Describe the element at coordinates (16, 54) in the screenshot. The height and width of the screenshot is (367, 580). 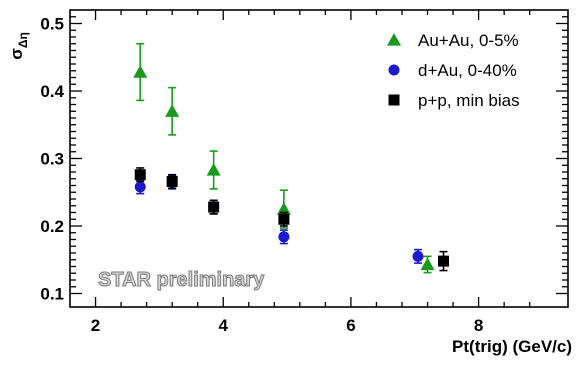
I see `y-axis-title-main: σ` at that location.